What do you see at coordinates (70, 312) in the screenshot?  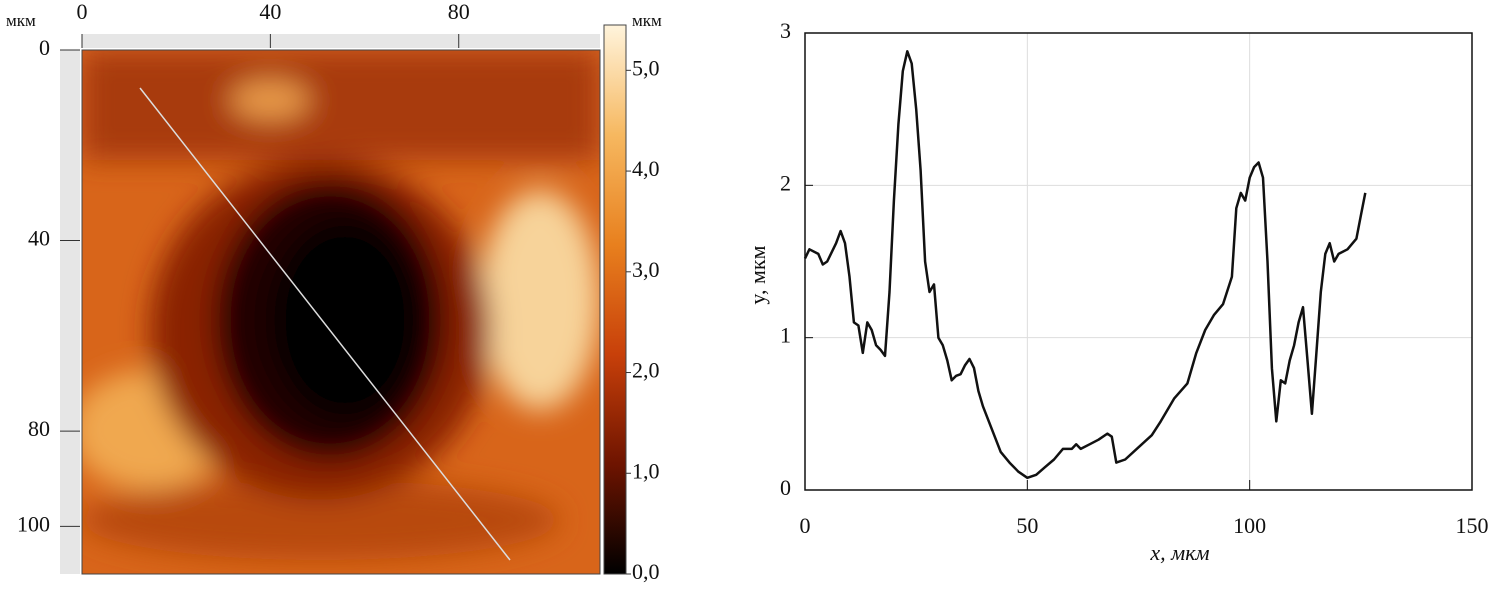 I see `left-ruler` at bounding box center [70, 312].